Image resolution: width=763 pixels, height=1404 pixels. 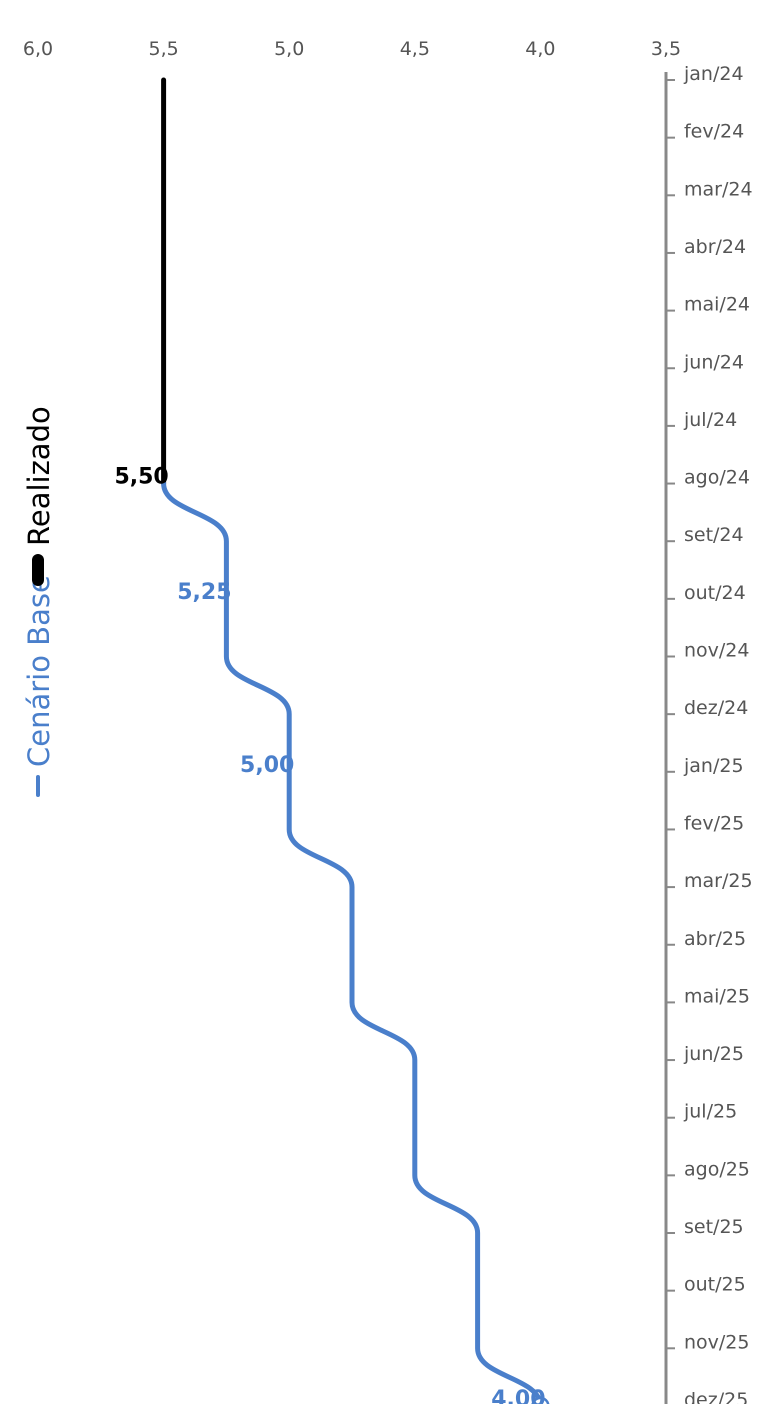 I want to click on y-tick-label: 4,0, so click(x=540, y=49).